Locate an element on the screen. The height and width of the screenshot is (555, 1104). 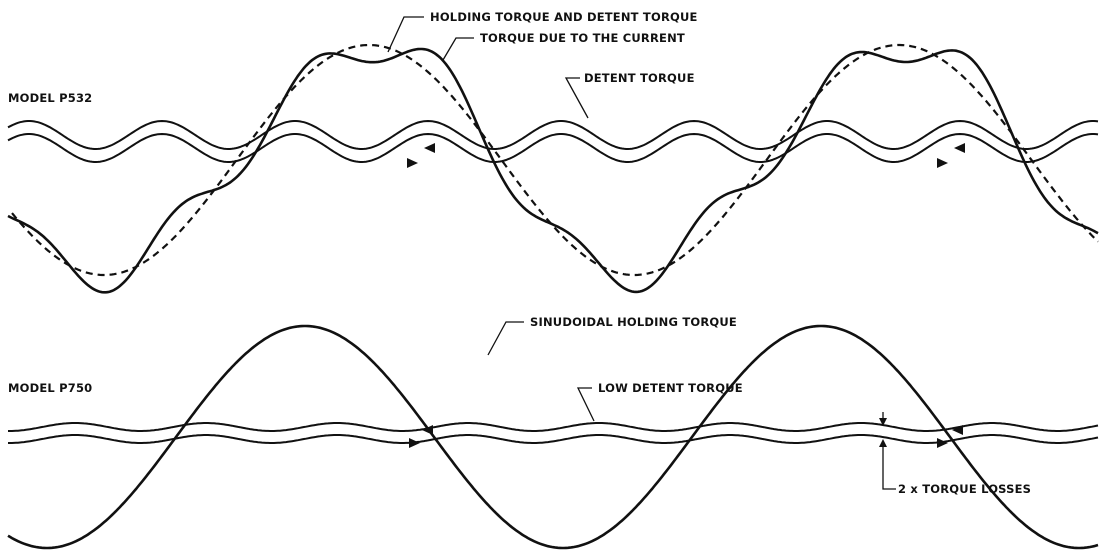
model-p750-label: MODEL P750 is located at coordinates (50, 388).